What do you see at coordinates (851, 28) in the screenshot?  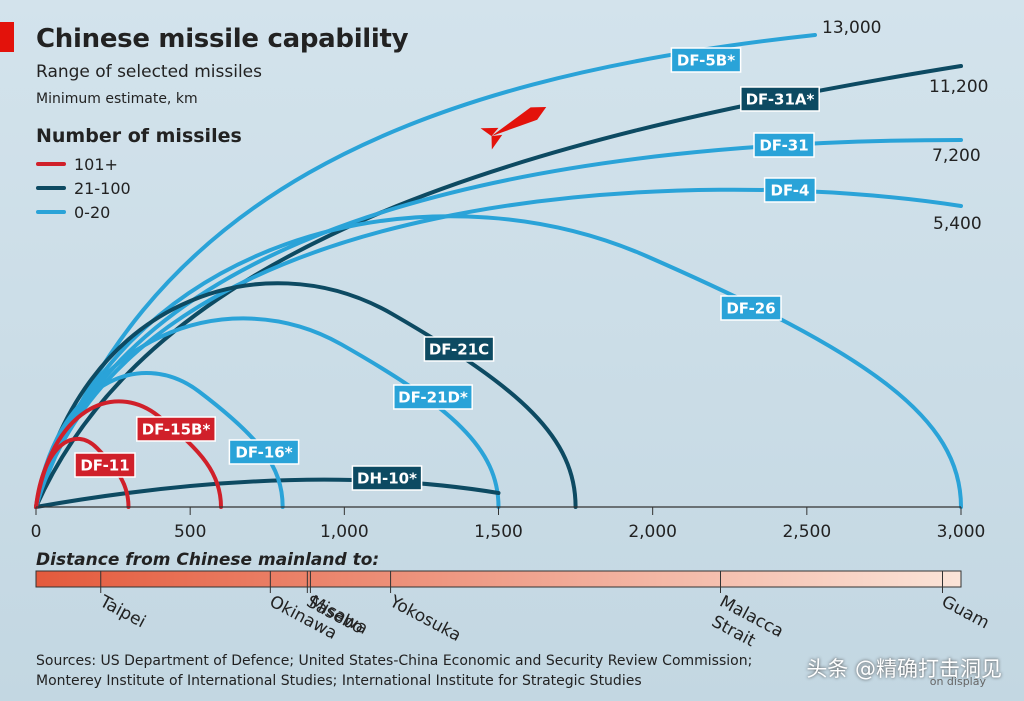 I see `range-label: 13,000` at bounding box center [851, 28].